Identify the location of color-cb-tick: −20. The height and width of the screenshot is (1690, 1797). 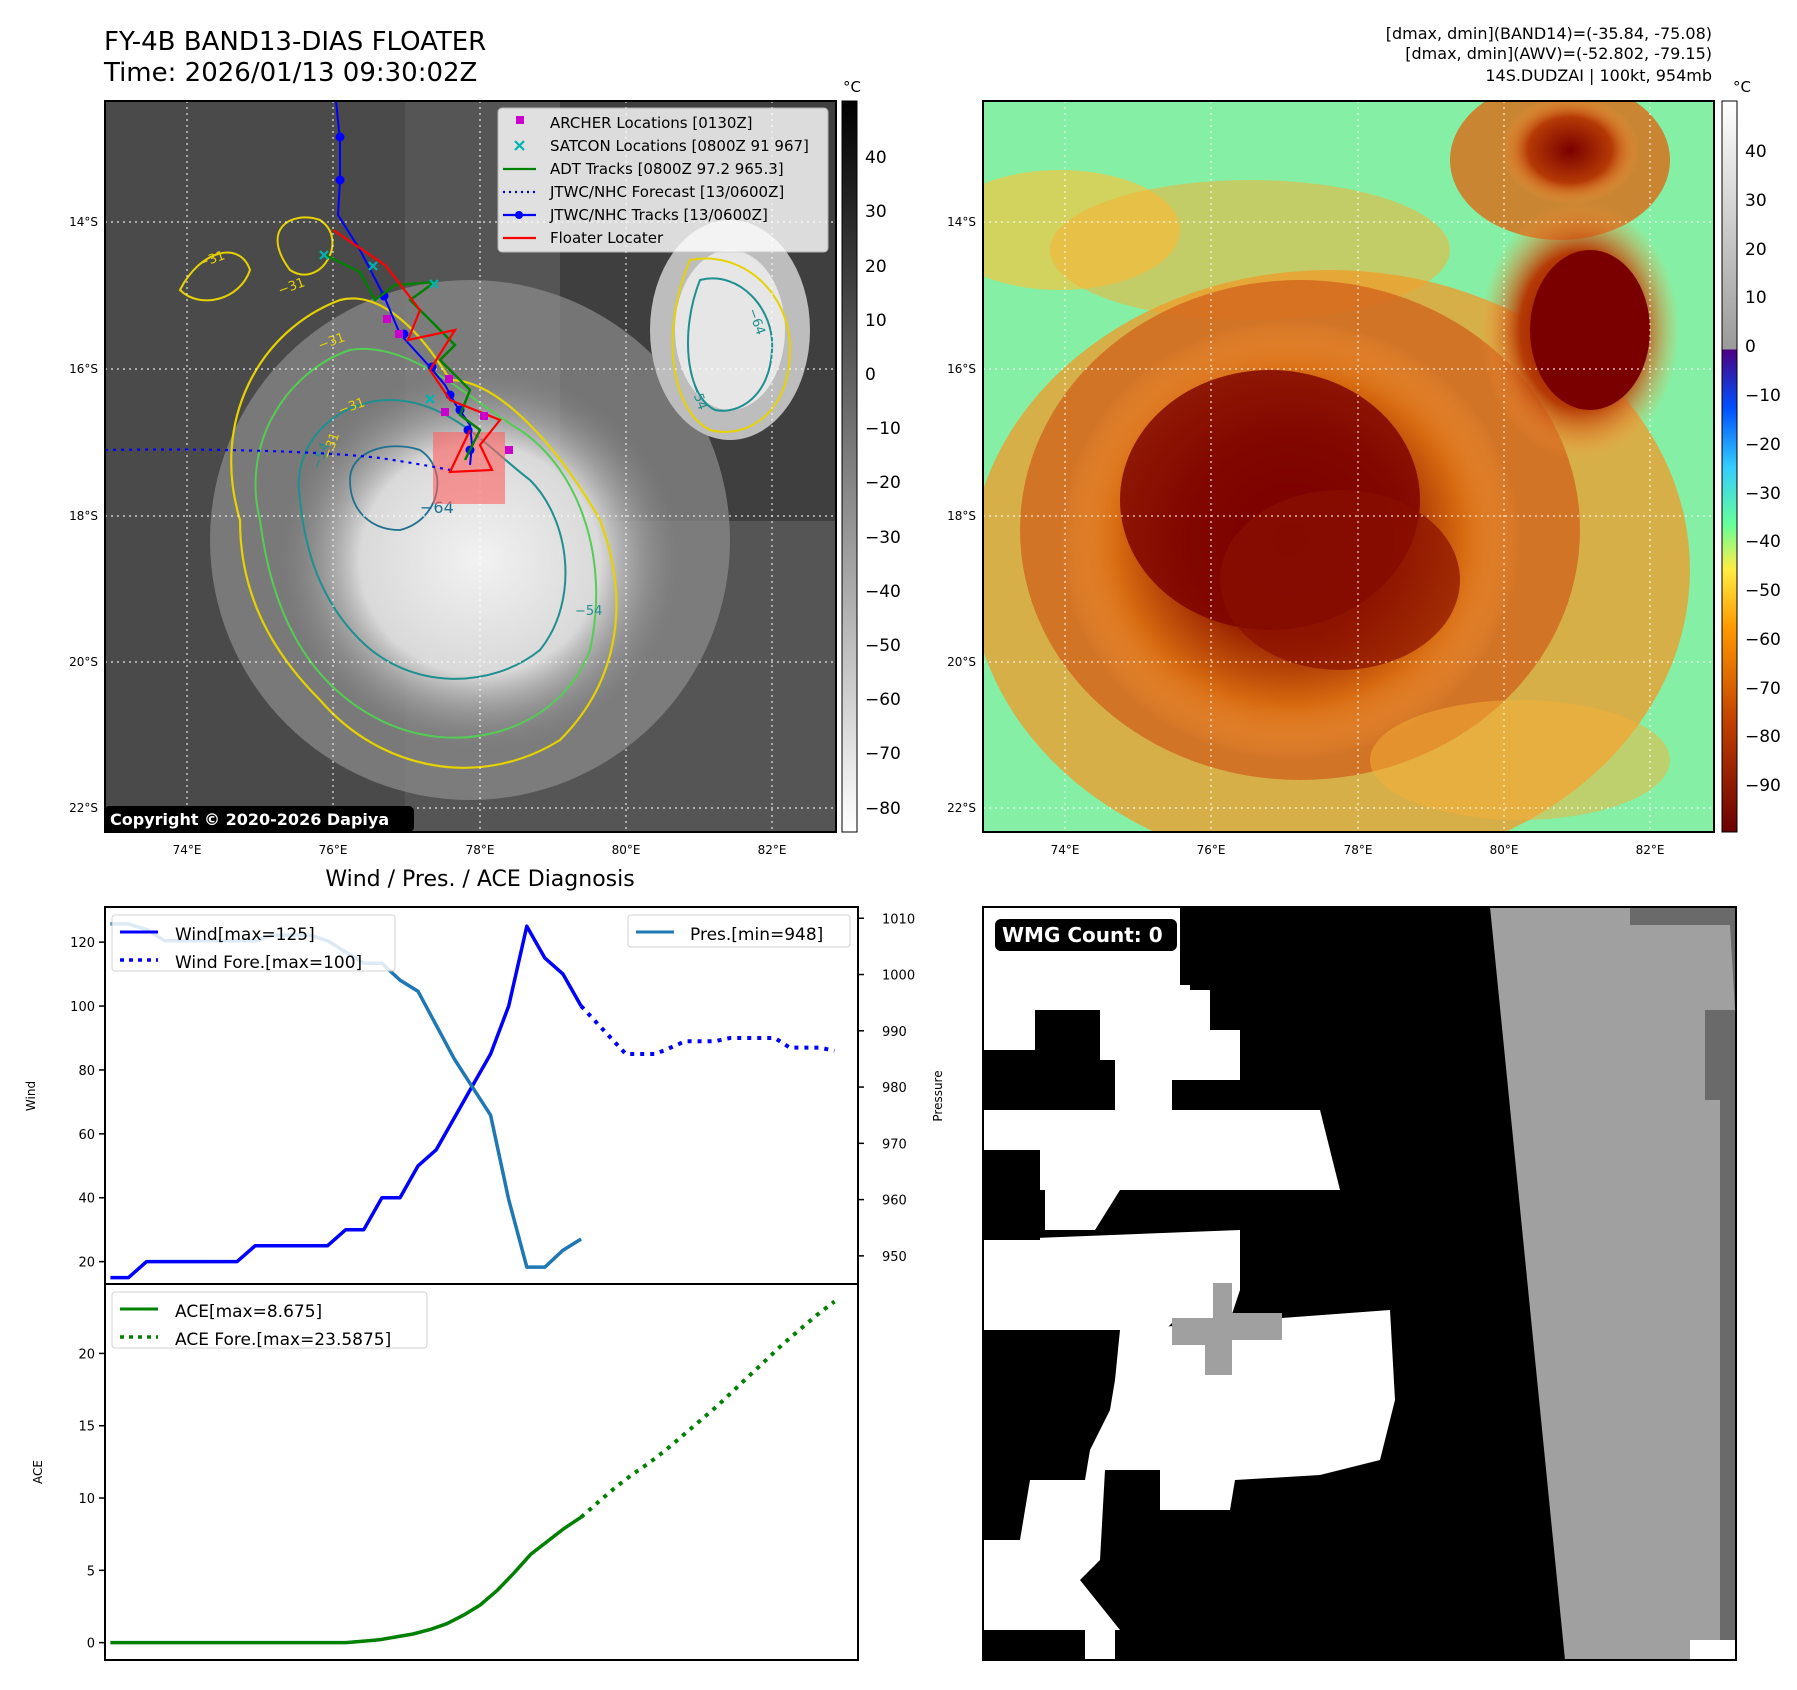
(1763, 445).